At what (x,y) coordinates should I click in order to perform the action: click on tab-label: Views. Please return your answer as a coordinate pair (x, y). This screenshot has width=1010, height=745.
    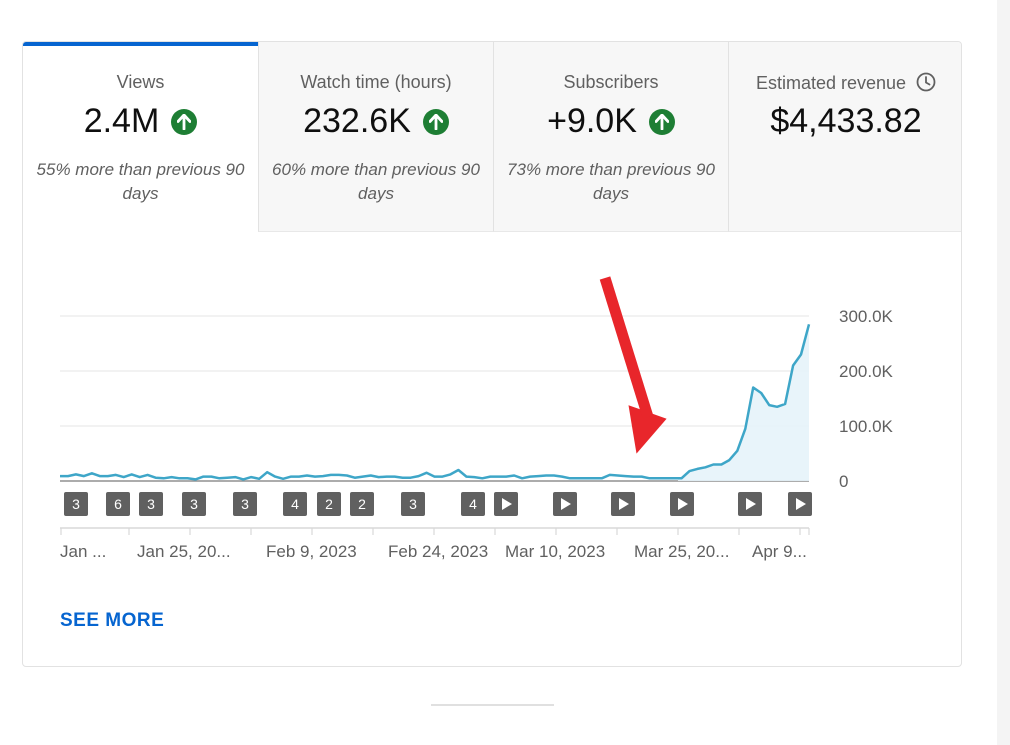
    Looking at the image, I should click on (140, 82).